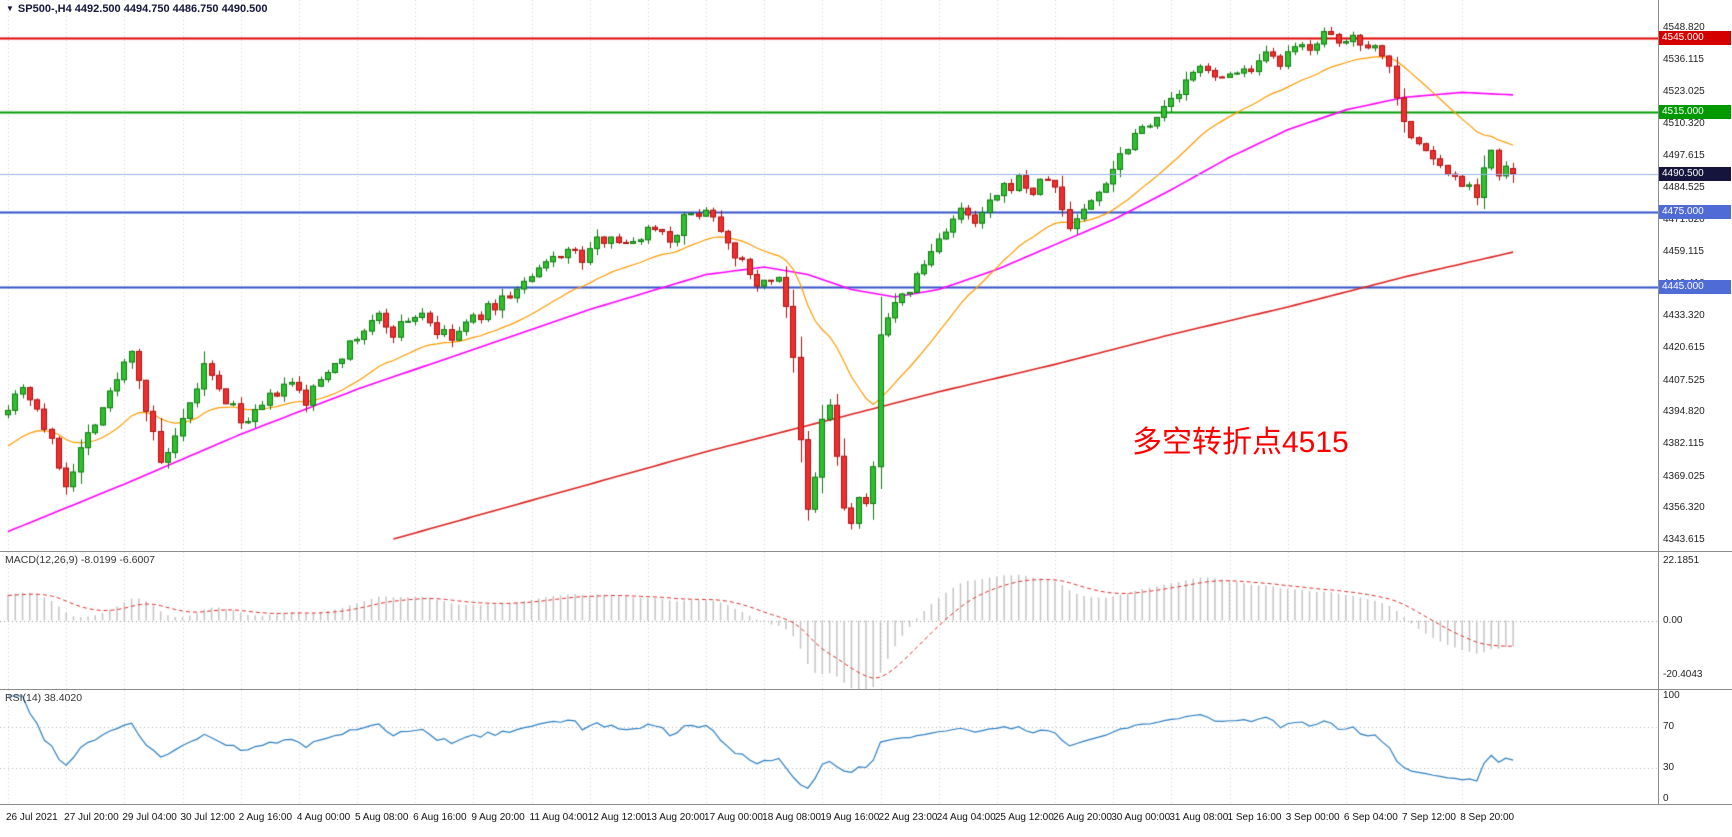 The image size is (1732, 837). What do you see at coordinates (1684, 476) in the screenshot?
I see `scale-label: 4369.025` at bounding box center [1684, 476].